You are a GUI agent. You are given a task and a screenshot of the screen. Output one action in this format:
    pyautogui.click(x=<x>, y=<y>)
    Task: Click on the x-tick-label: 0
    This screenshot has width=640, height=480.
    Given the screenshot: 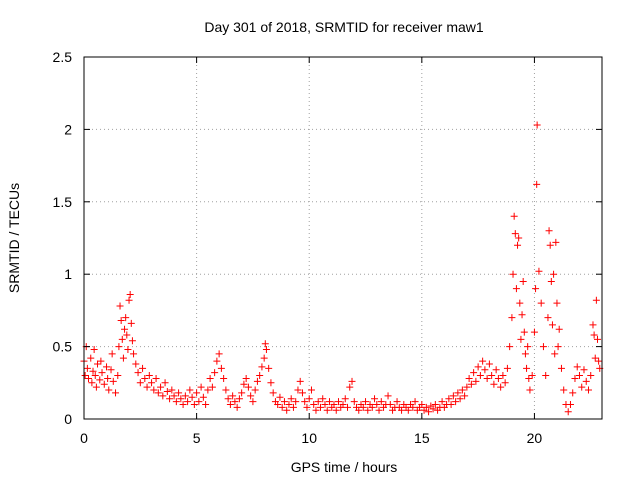 What is the action you would take?
    pyautogui.click(x=84, y=438)
    